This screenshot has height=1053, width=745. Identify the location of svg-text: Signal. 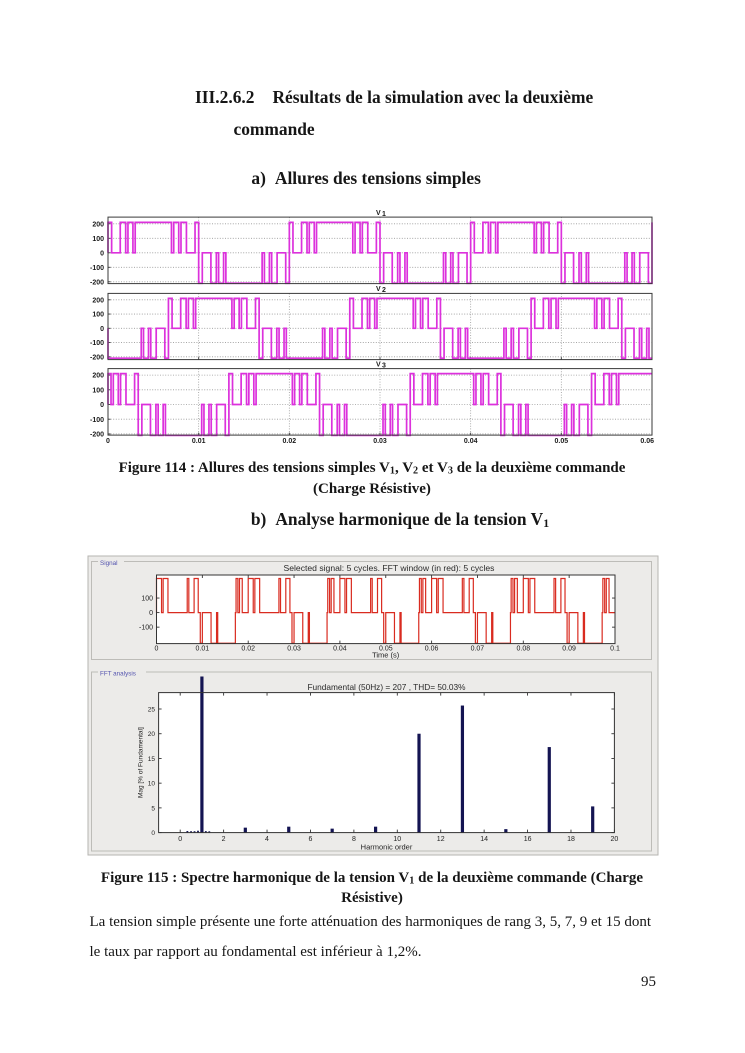
(109, 563).